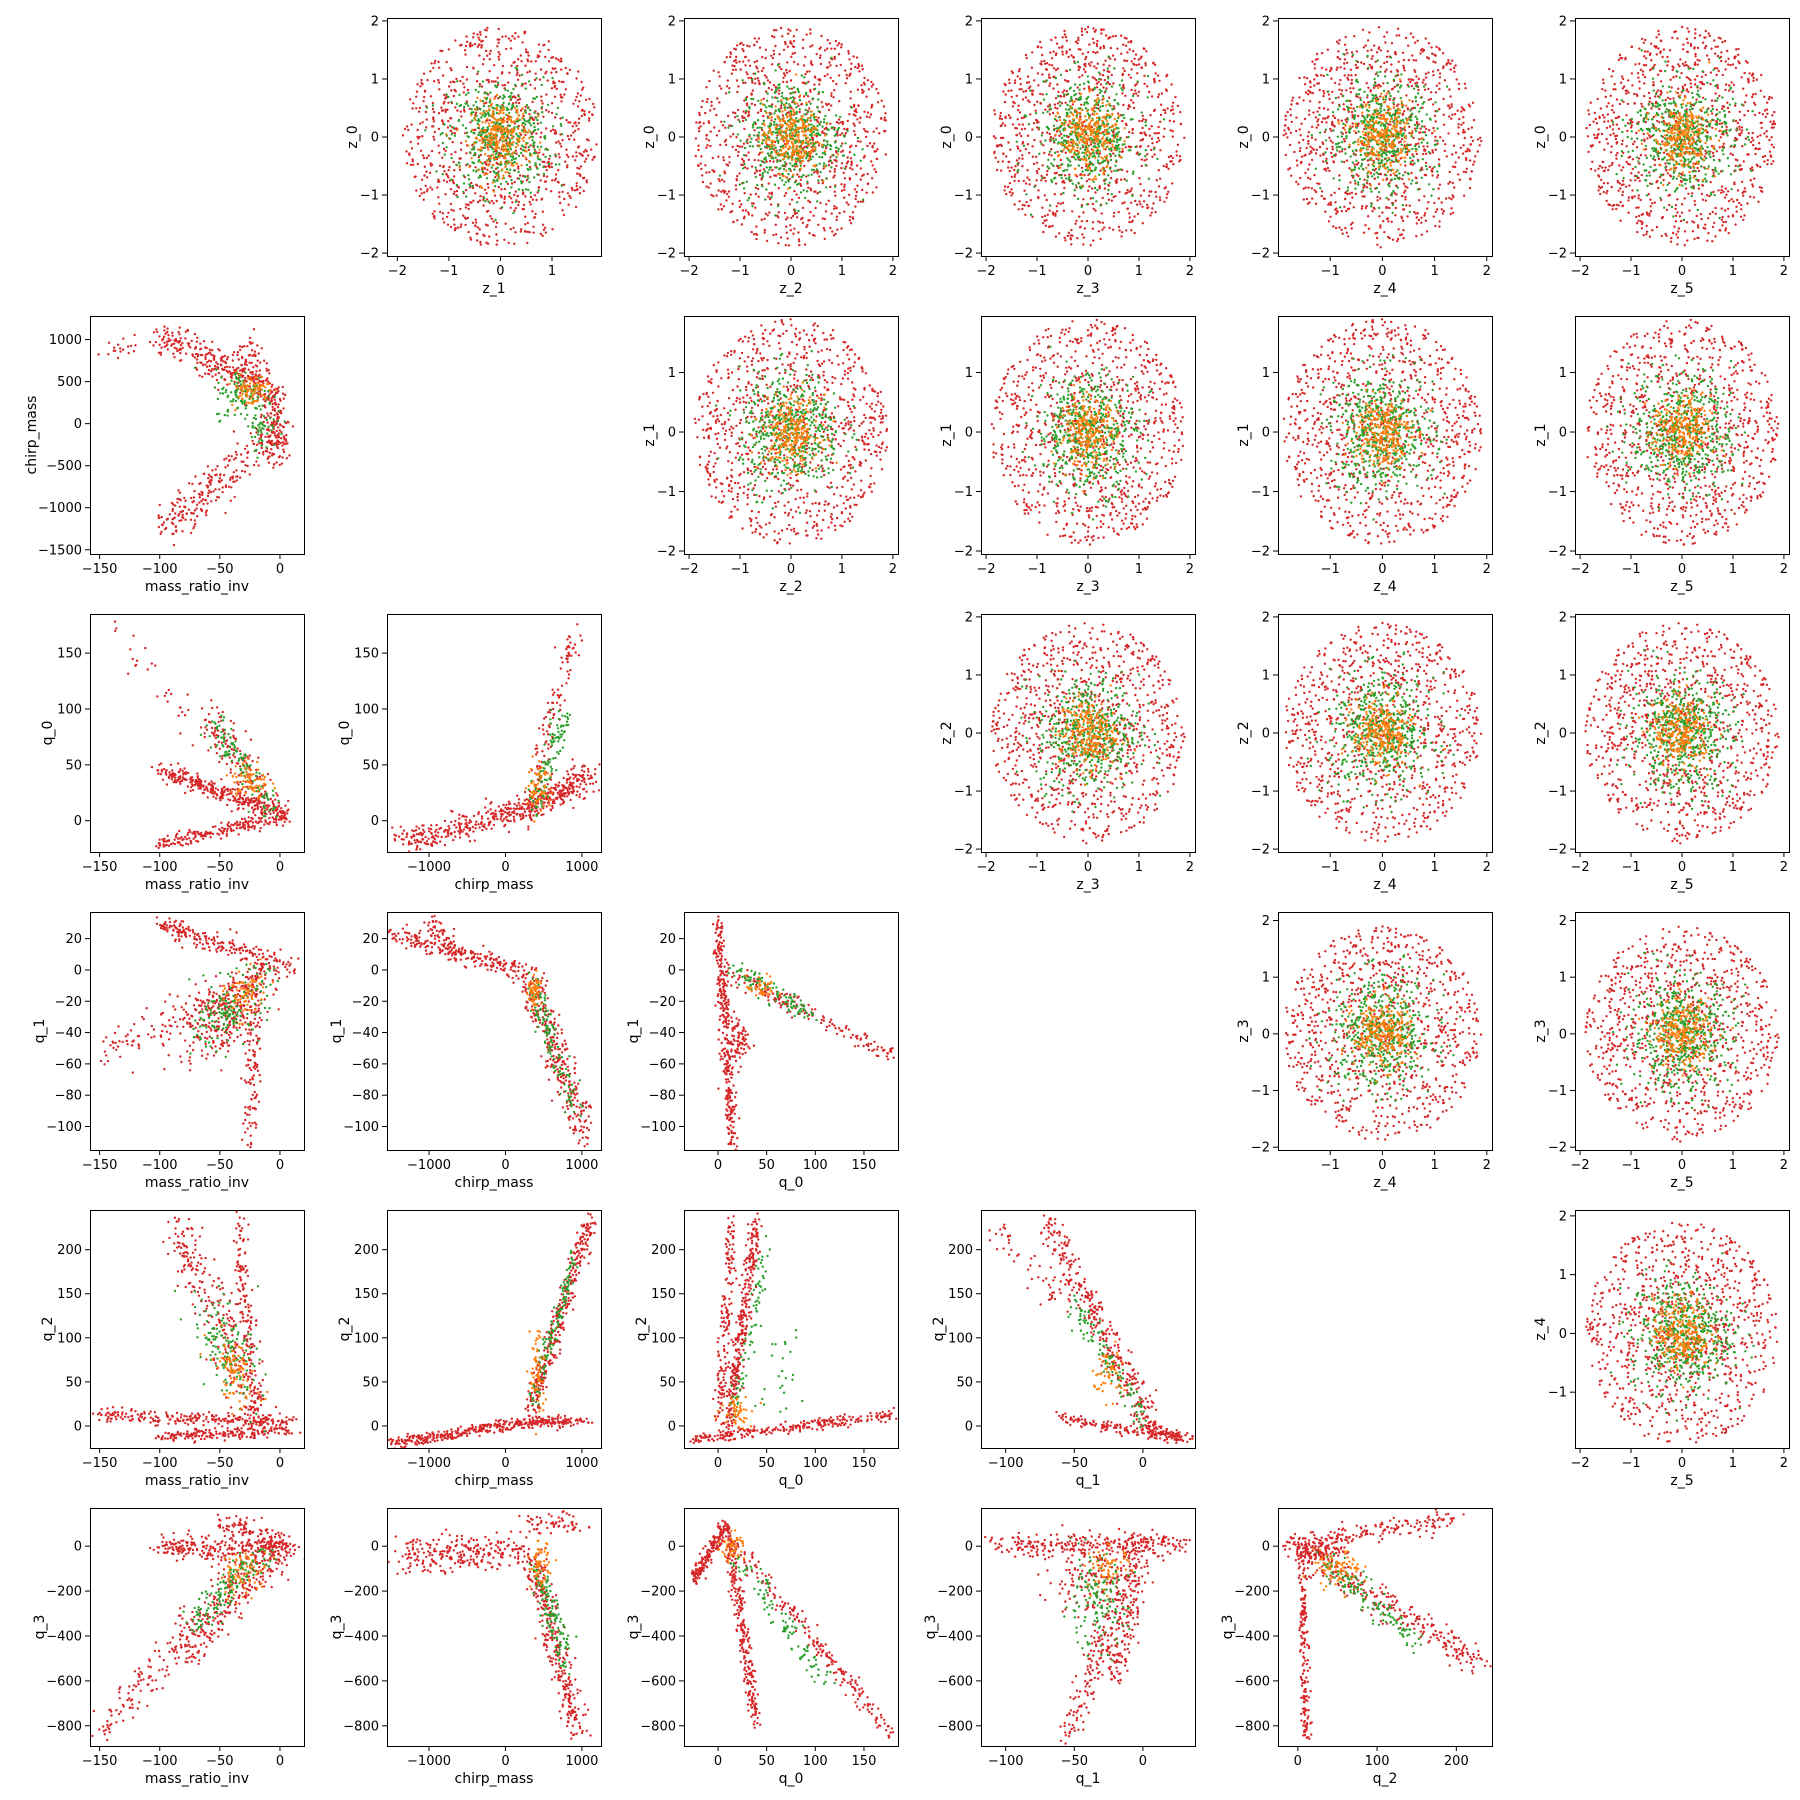 The width and height of the screenshot is (1800, 1800). What do you see at coordinates (375, 138) in the screenshot?
I see `y-tick-label: 0` at bounding box center [375, 138].